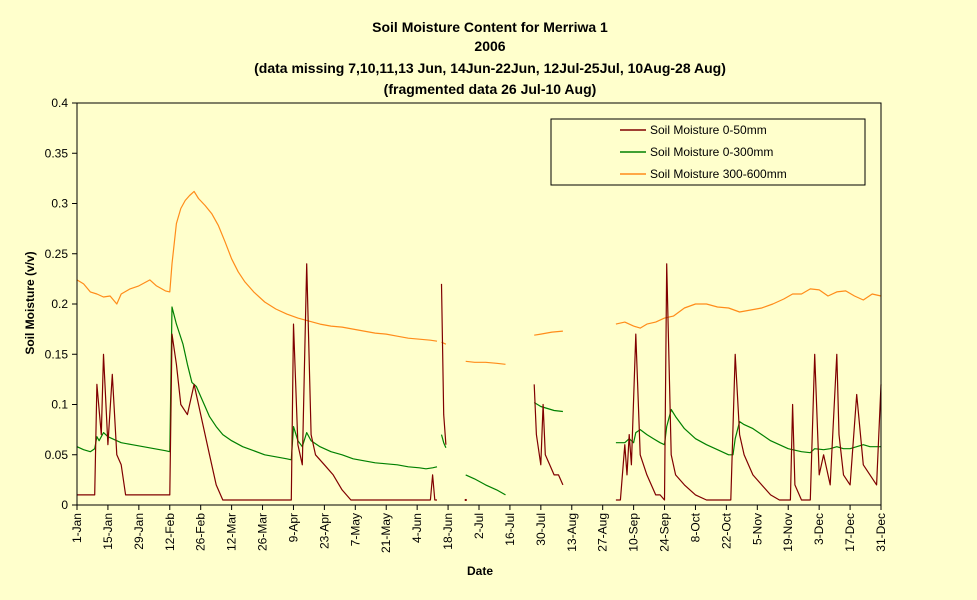 This screenshot has width=977, height=600. Describe the element at coordinates (57, 455) in the screenshot. I see `y-tick-label: 0.05` at that location.